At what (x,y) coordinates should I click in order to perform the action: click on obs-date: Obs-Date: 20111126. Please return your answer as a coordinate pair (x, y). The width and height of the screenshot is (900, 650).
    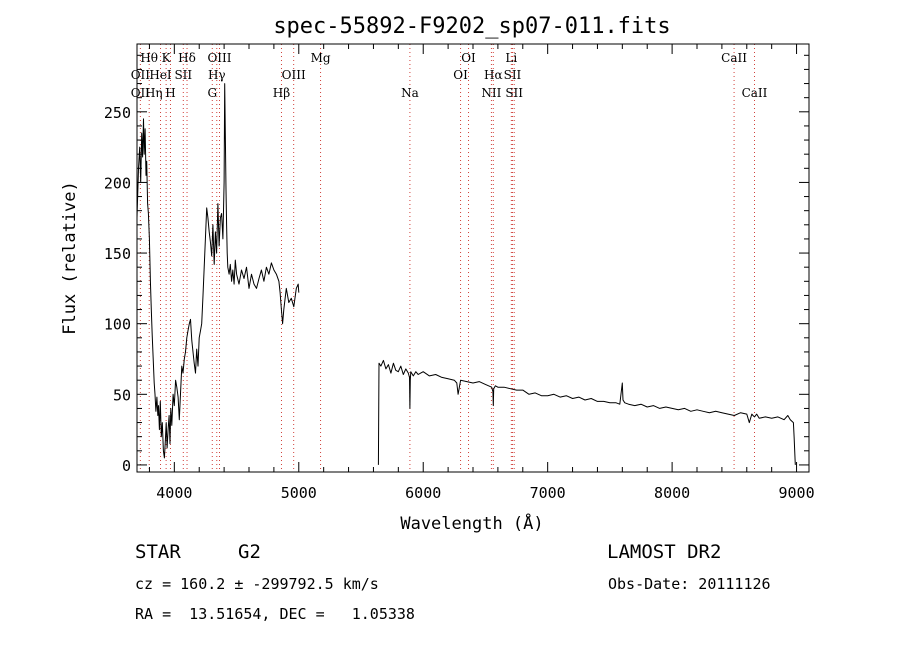
    Looking at the image, I should click on (689, 584).